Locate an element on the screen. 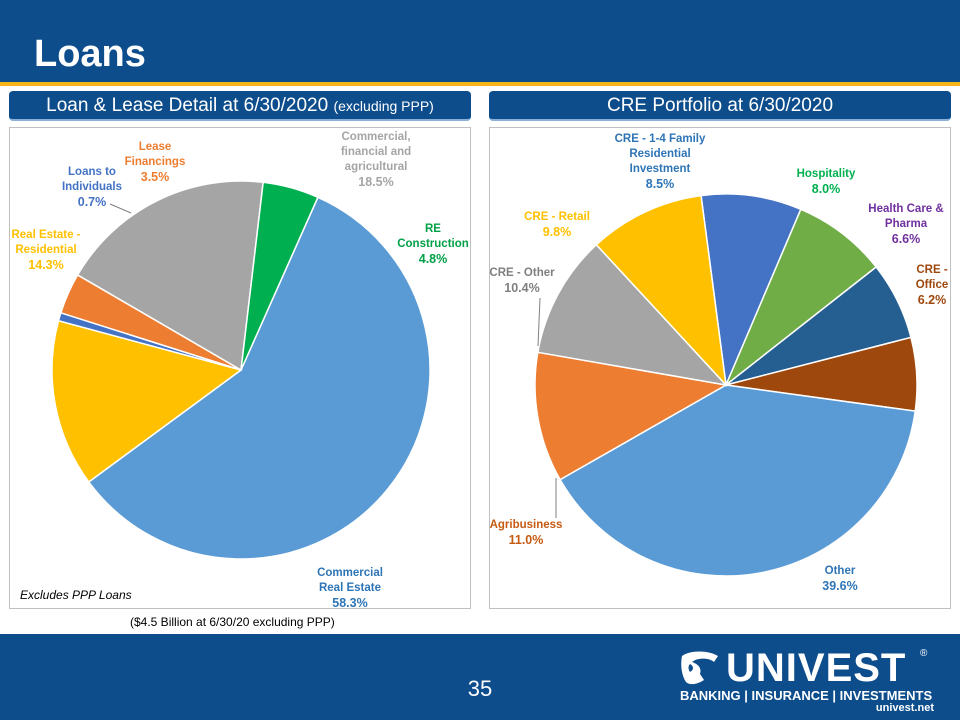 This screenshot has height=720, width=960. page-number: 35 is located at coordinates (480, 688).